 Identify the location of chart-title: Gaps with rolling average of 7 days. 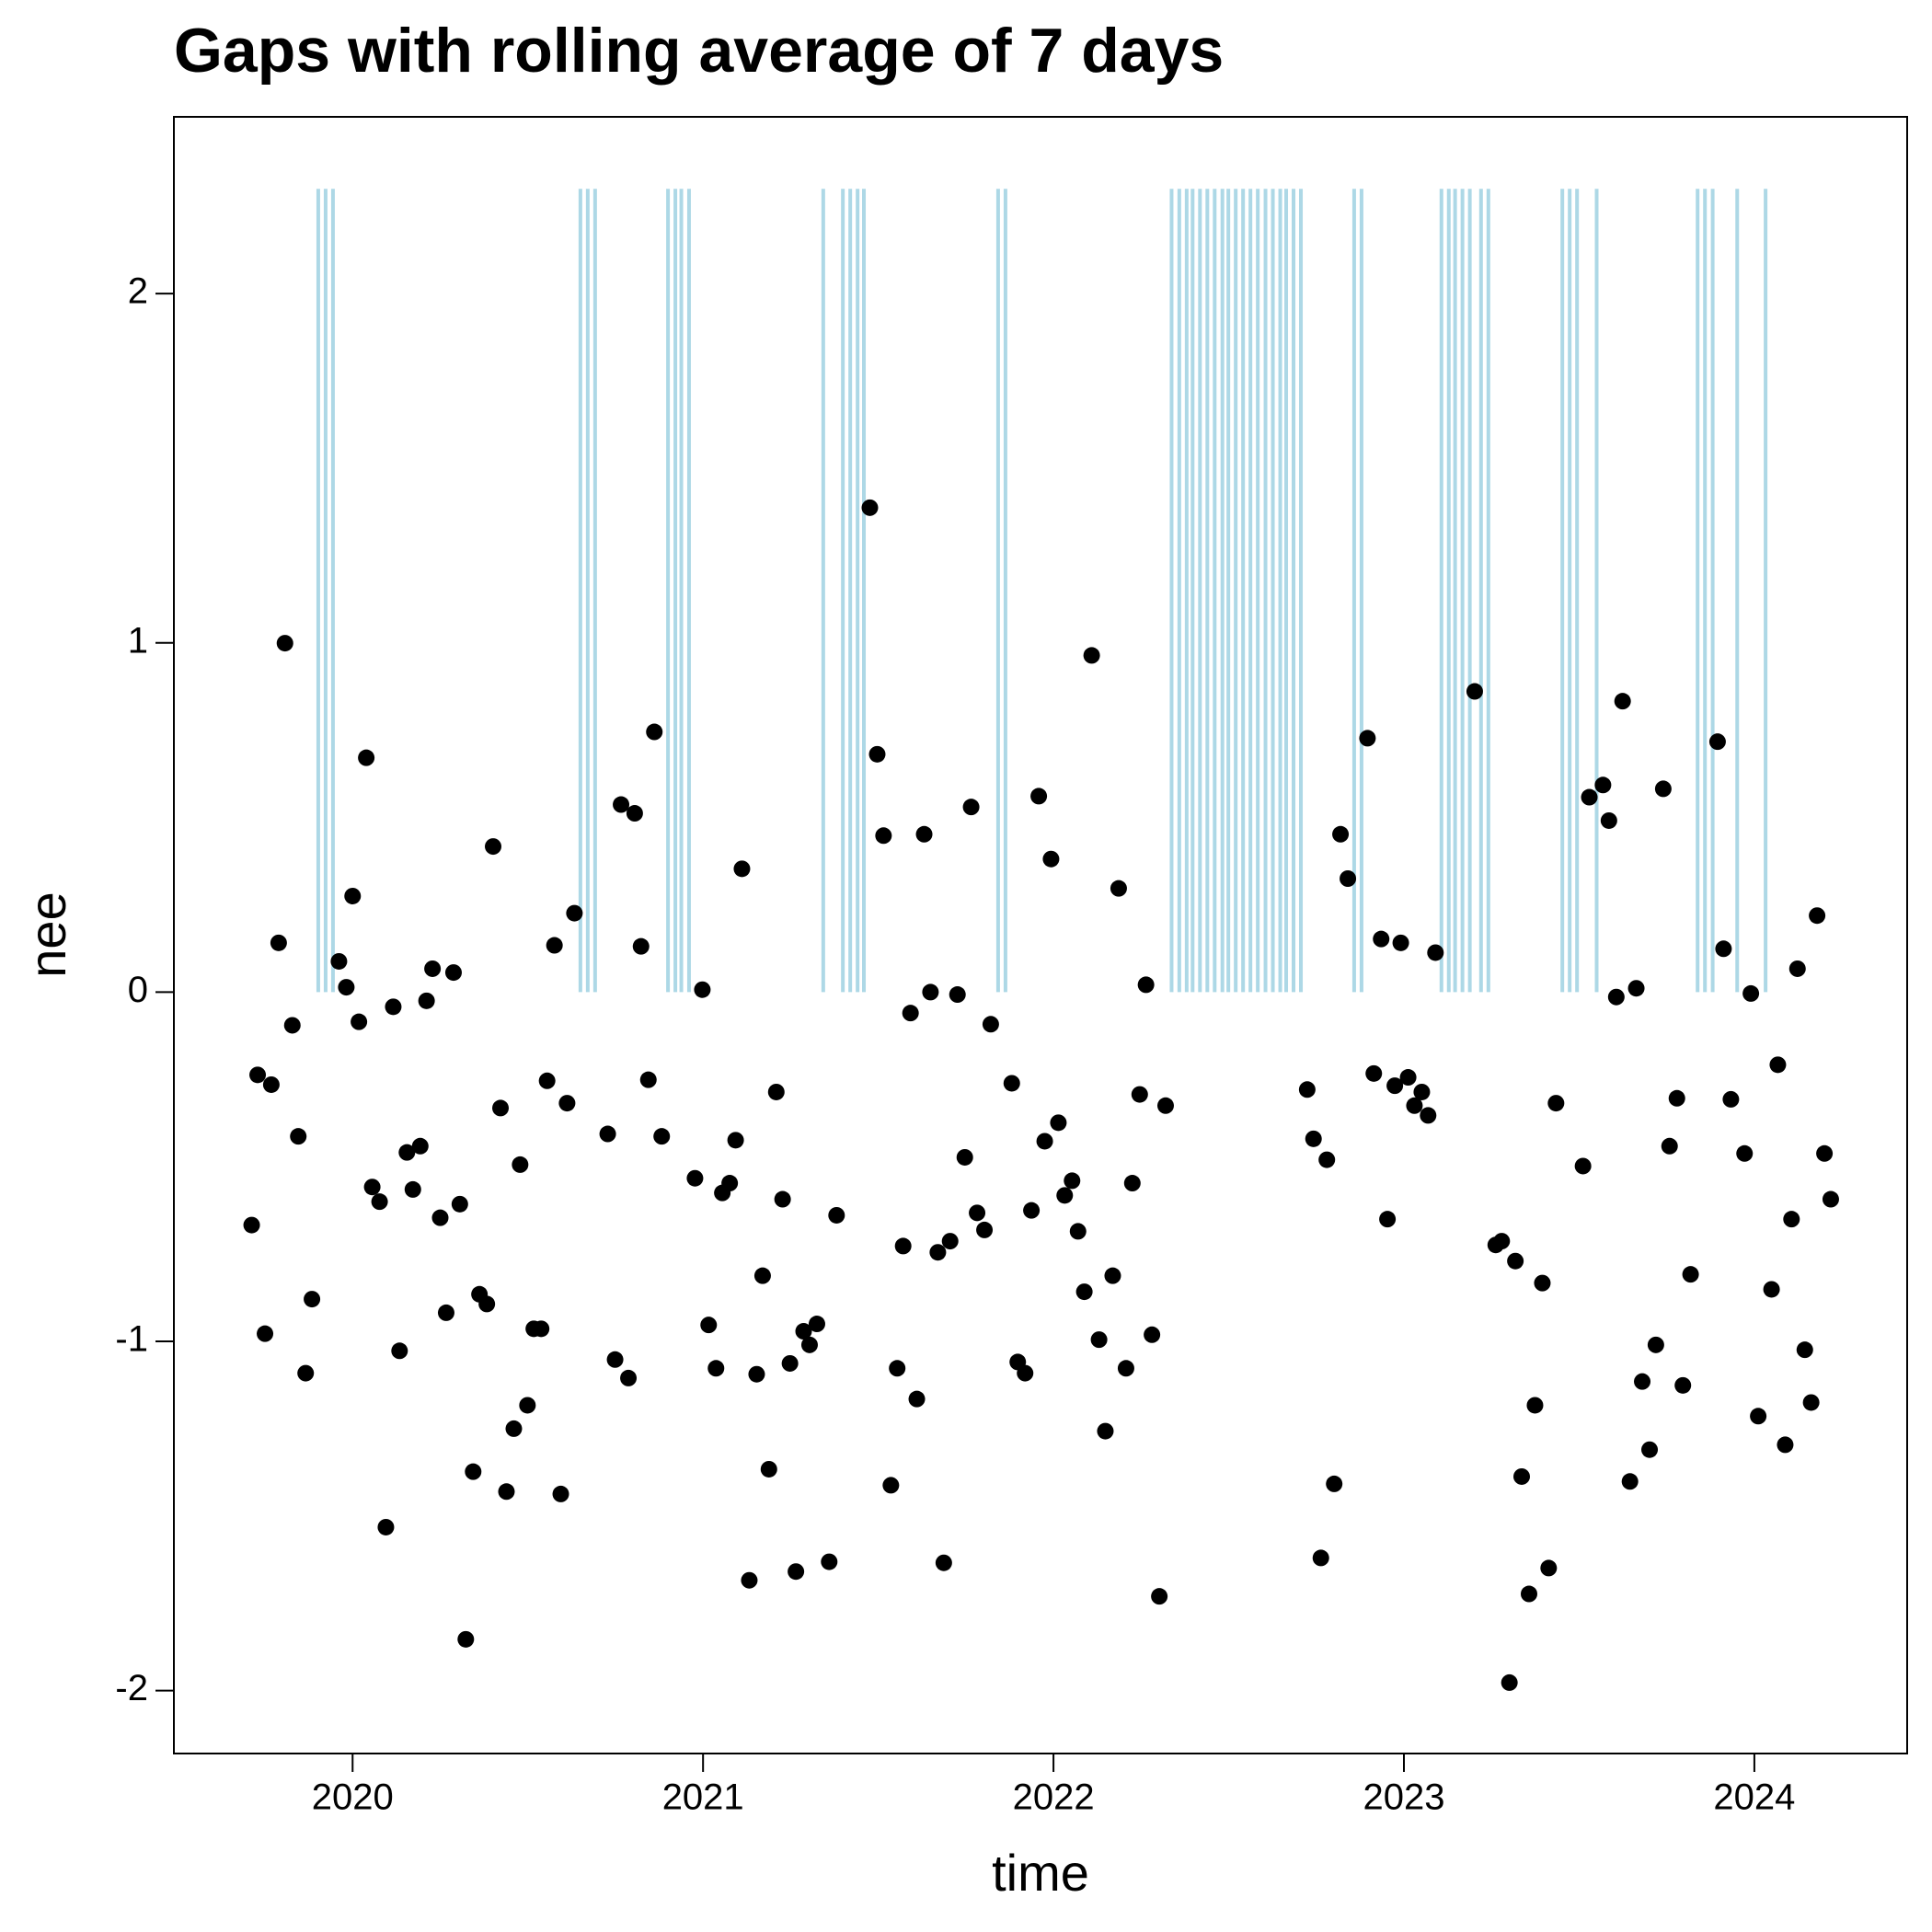
(699, 51).